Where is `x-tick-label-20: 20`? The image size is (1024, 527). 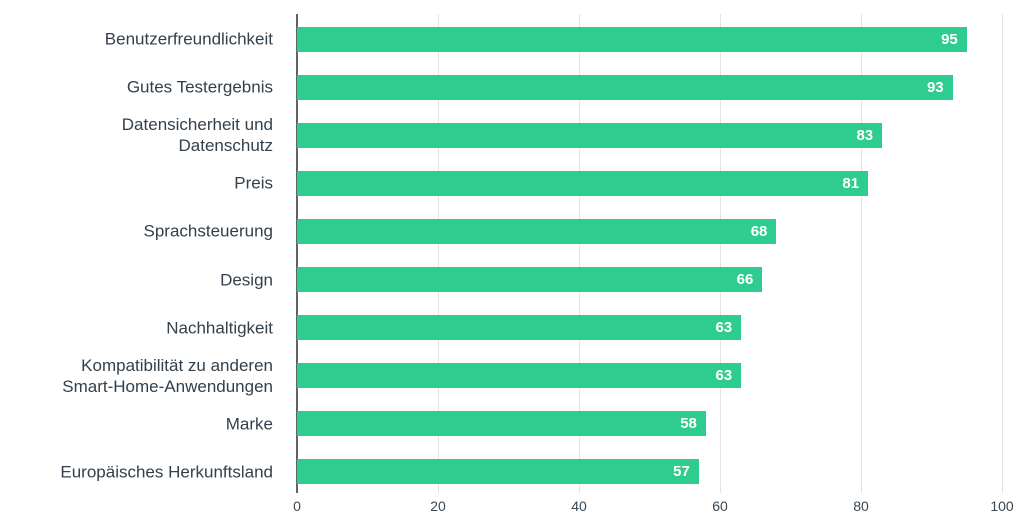 x-tick-label-20: 20 is located at coordinates (438, 506).